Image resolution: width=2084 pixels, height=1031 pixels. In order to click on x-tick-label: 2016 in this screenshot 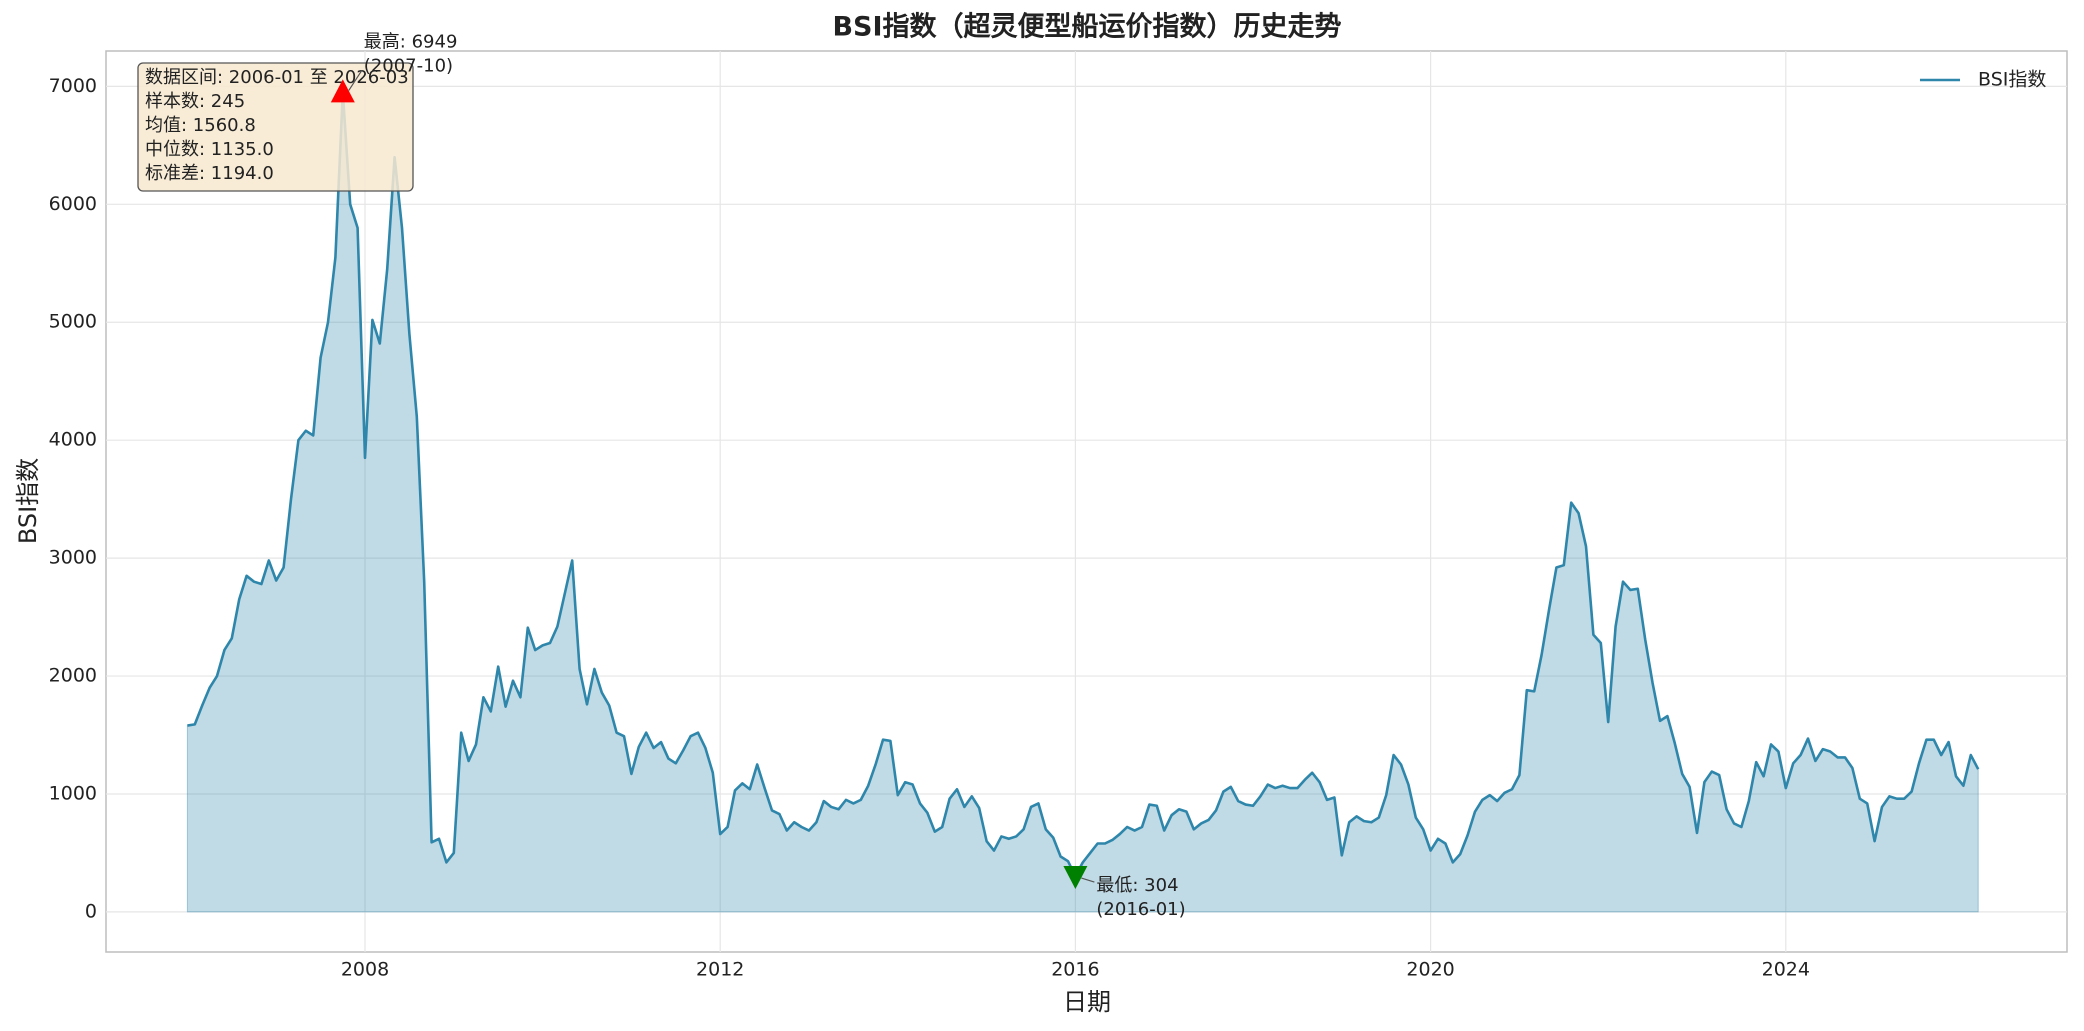, I will do `click(1075, 970)`.